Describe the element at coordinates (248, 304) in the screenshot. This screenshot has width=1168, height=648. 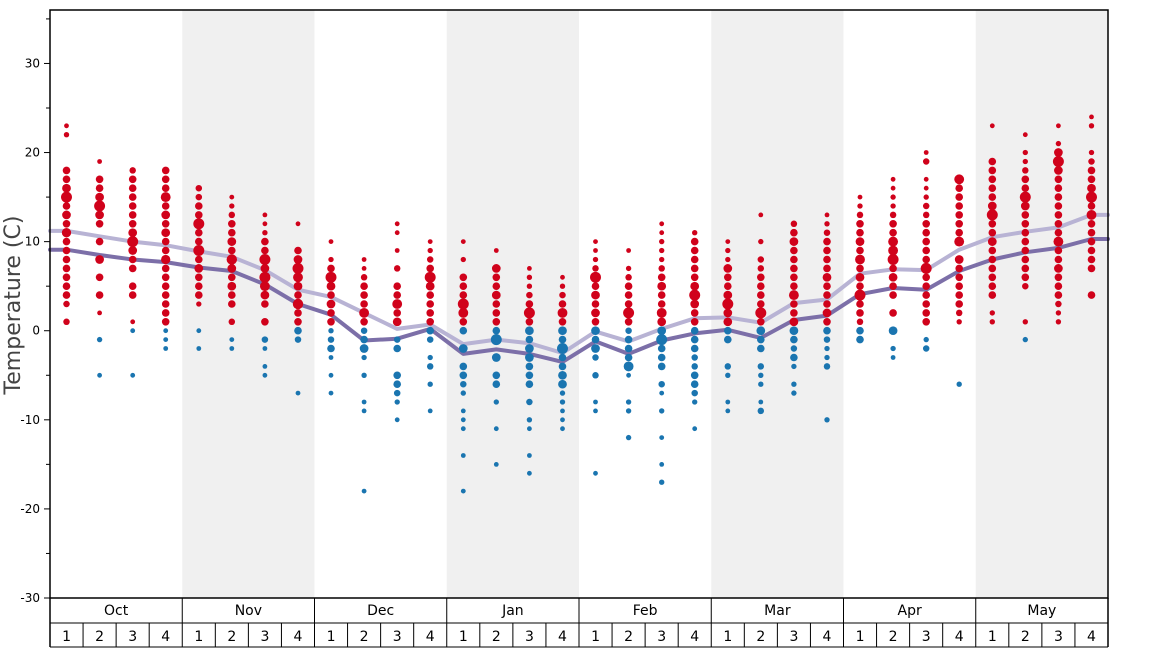
I see `shade-nov` at that location.